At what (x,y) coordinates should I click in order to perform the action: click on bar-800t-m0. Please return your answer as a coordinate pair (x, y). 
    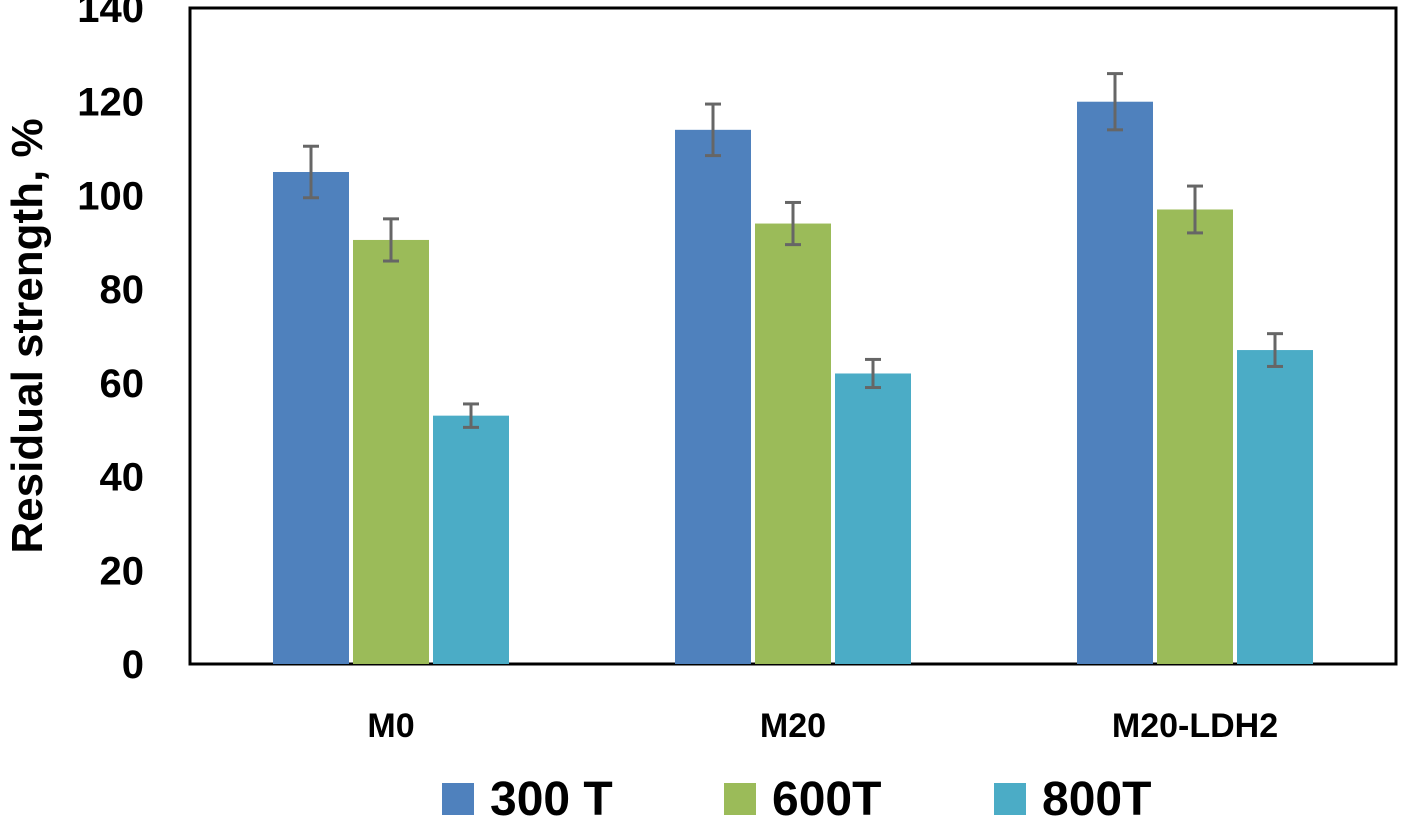
    Looking at the image, I should click on (471, 539).